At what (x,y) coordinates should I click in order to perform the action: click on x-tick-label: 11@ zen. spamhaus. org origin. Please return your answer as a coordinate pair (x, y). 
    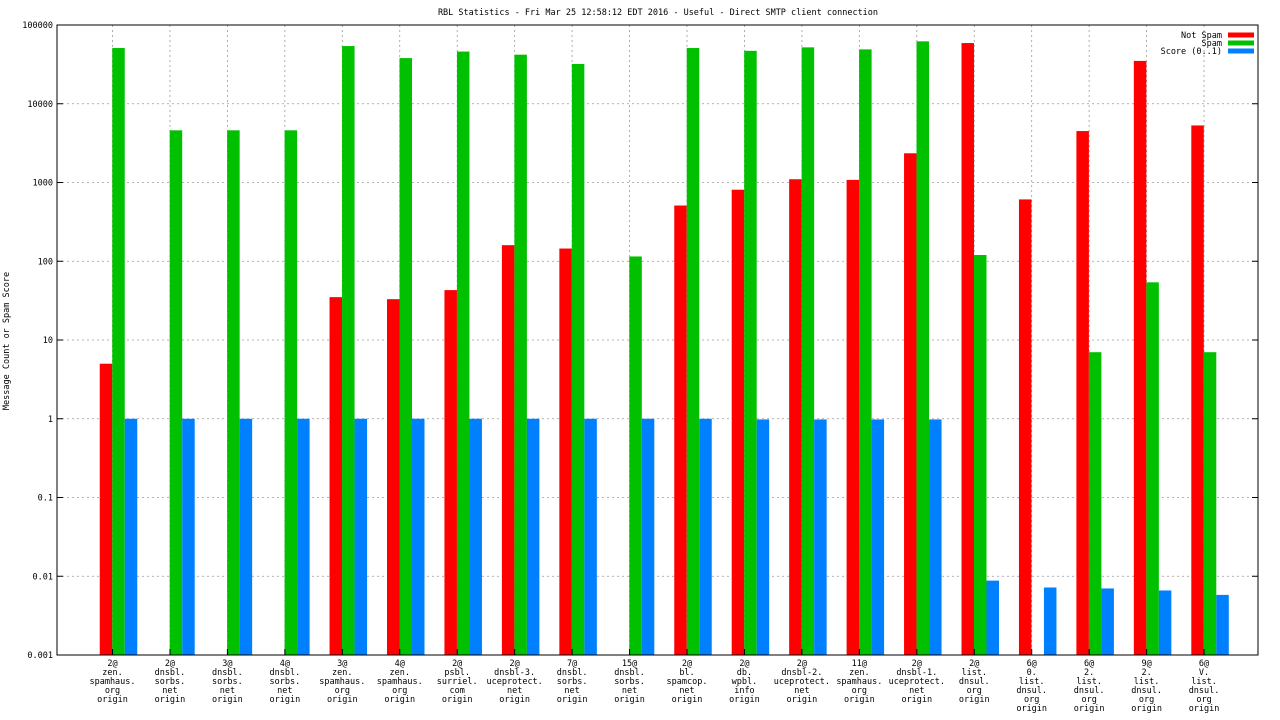
    Looking at the image, I should click on (859, 682).